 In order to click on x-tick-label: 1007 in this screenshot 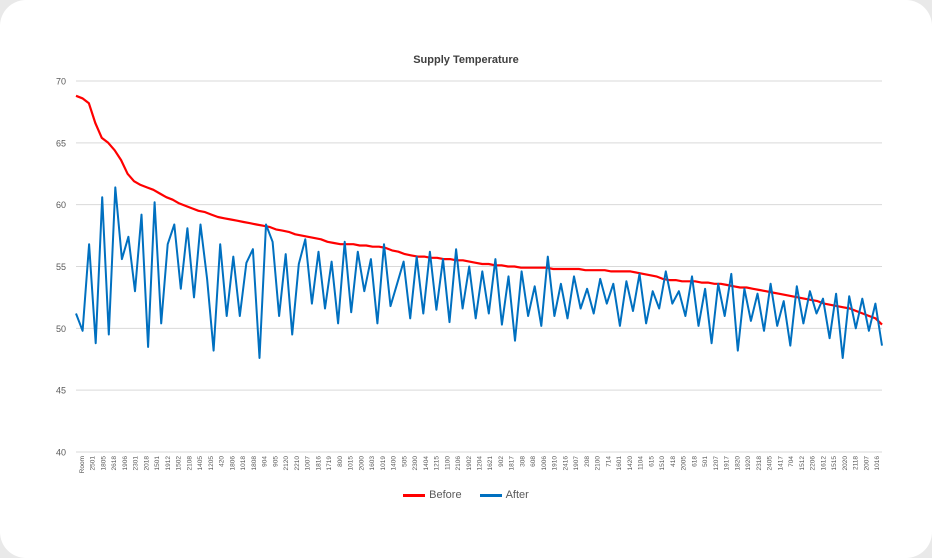, I will do `click(308, 463)`.